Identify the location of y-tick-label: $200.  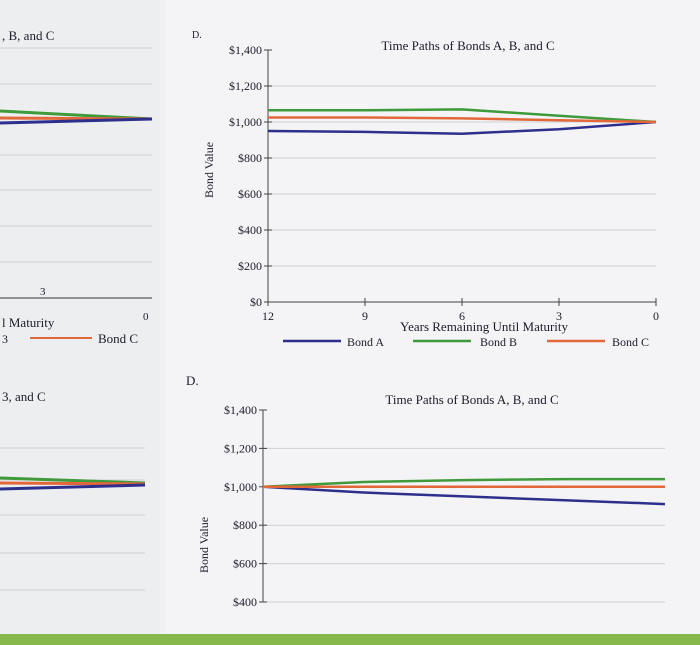
(250, 266).